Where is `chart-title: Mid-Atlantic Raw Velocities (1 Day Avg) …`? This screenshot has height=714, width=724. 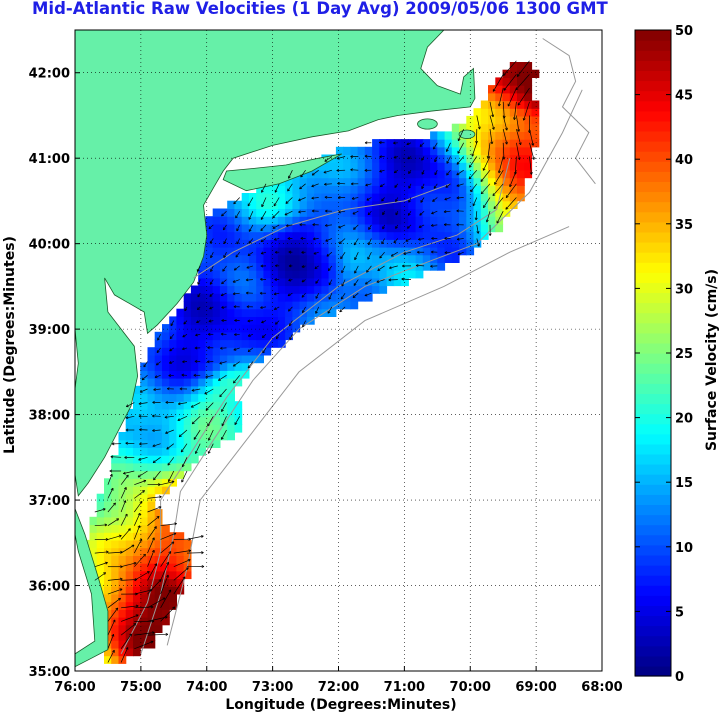
chart-title: Mid-Atlantic Raw Velocities (1 Day Avg) … is located at coordinates (320, 9).